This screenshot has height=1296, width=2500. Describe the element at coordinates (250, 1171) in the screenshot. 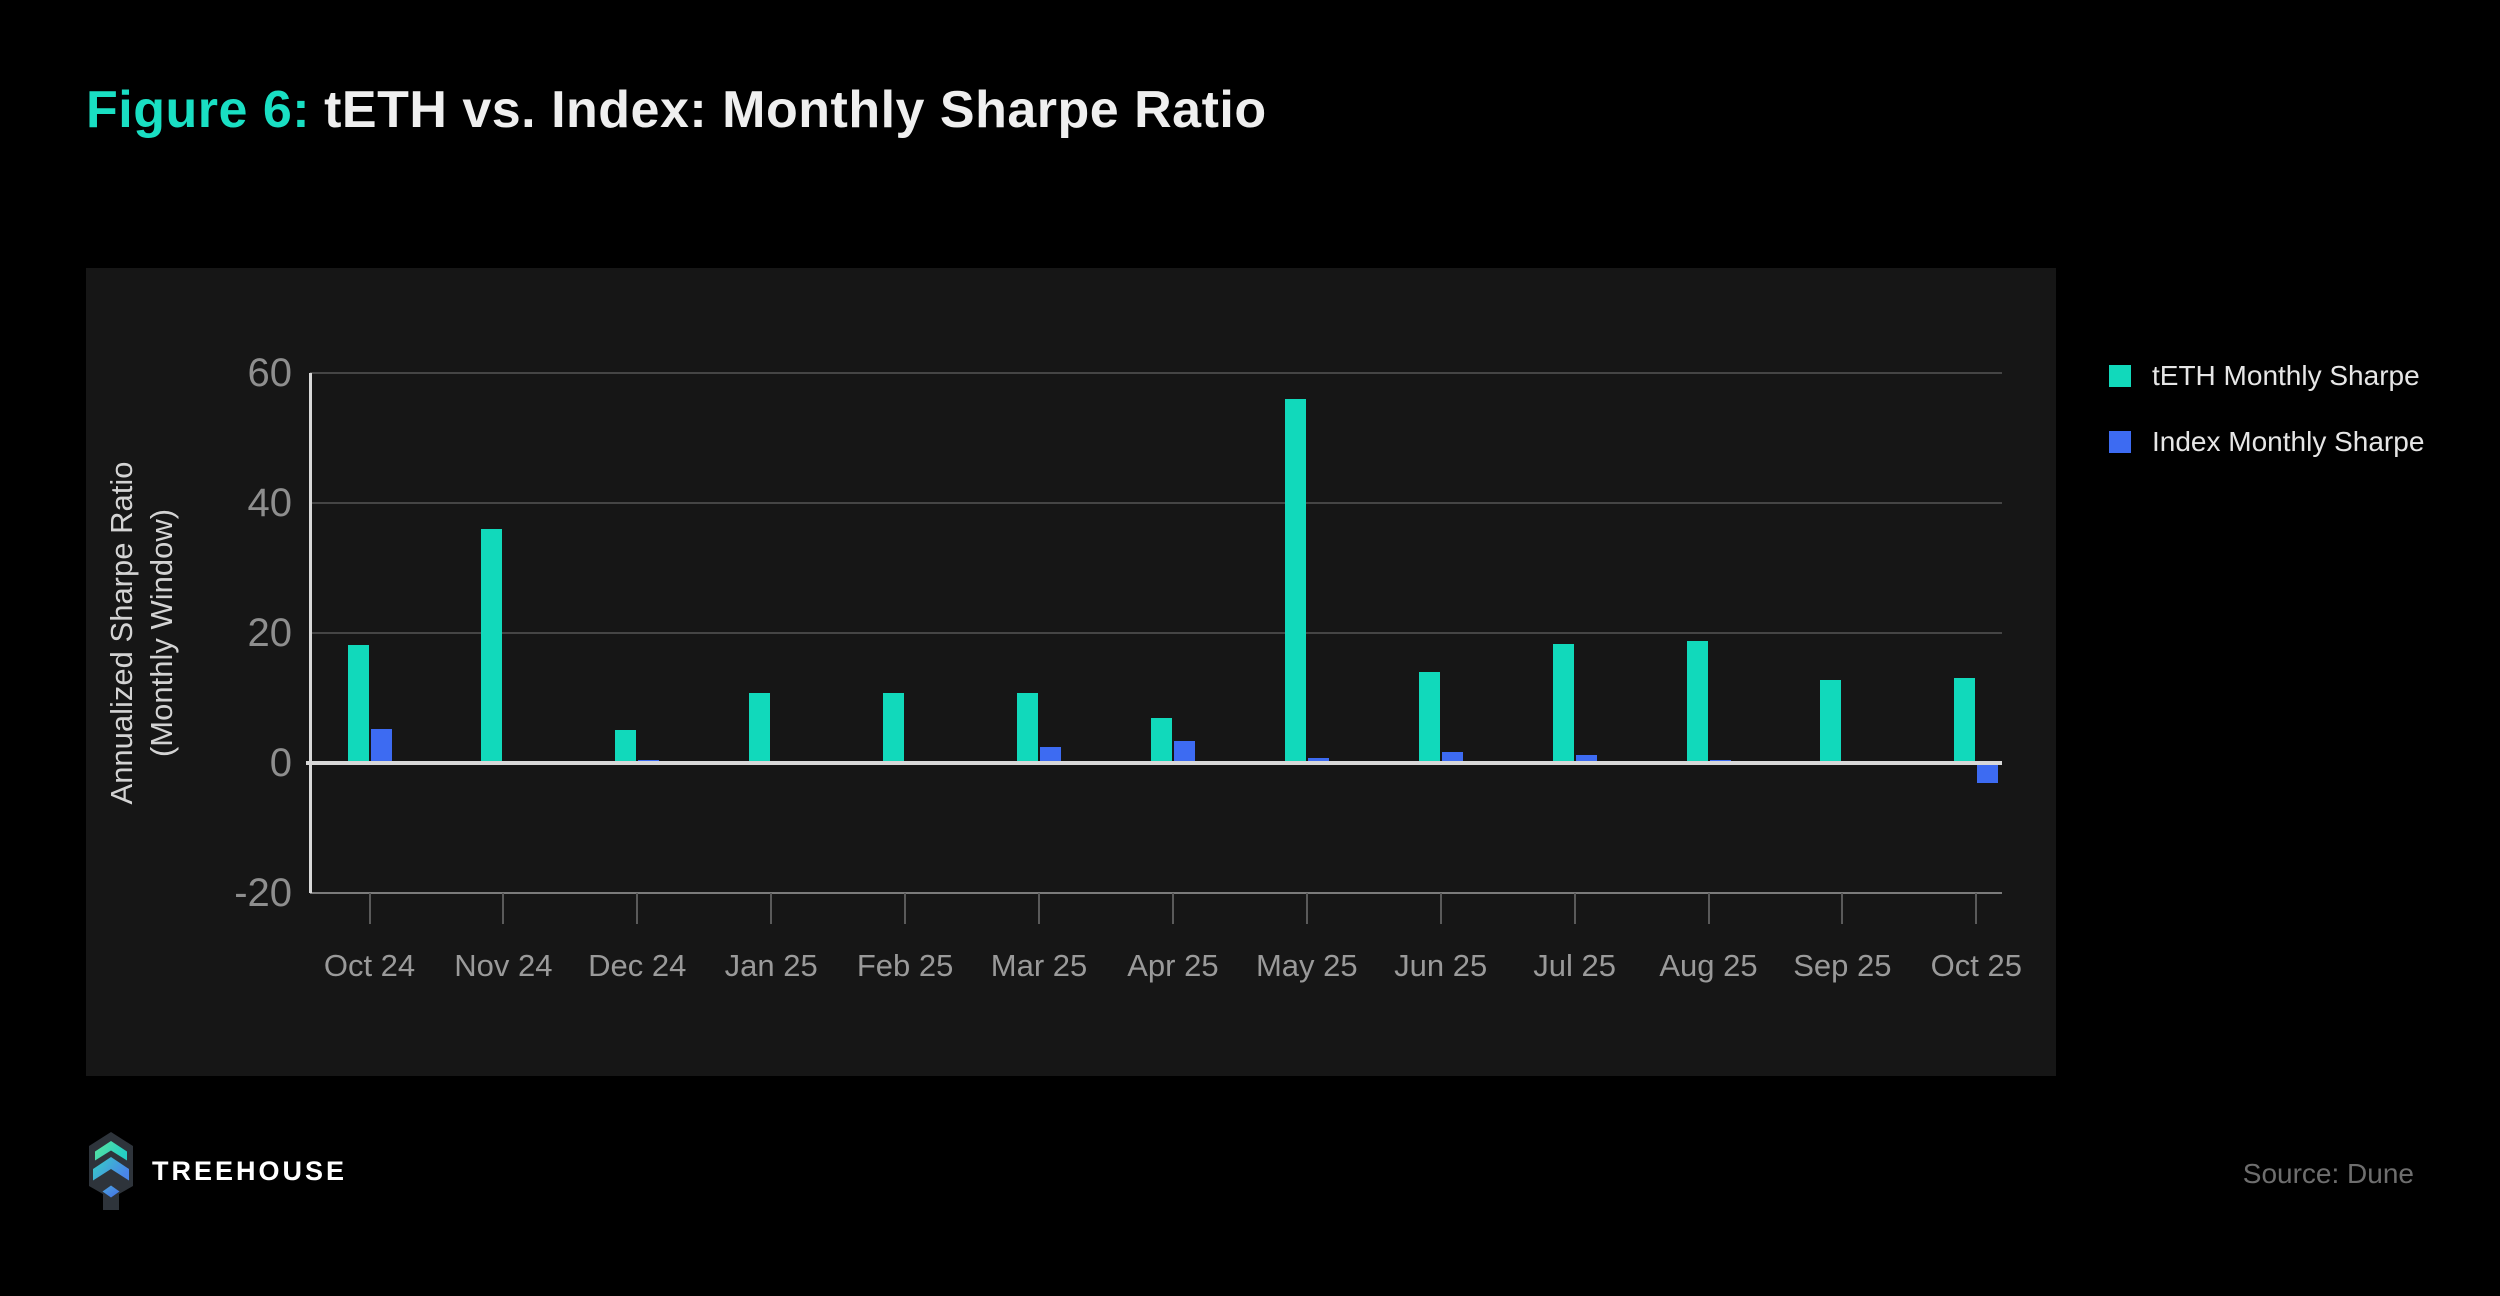

I see `brand-name: TREEHOUSE` at that location.